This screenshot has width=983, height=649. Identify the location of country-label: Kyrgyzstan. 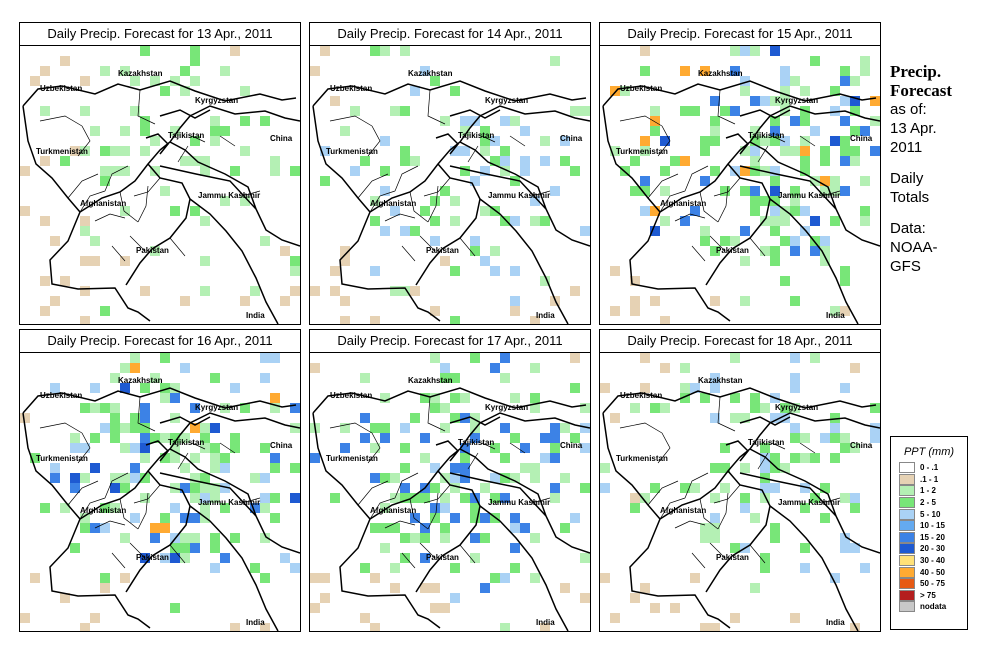
(796, 407).